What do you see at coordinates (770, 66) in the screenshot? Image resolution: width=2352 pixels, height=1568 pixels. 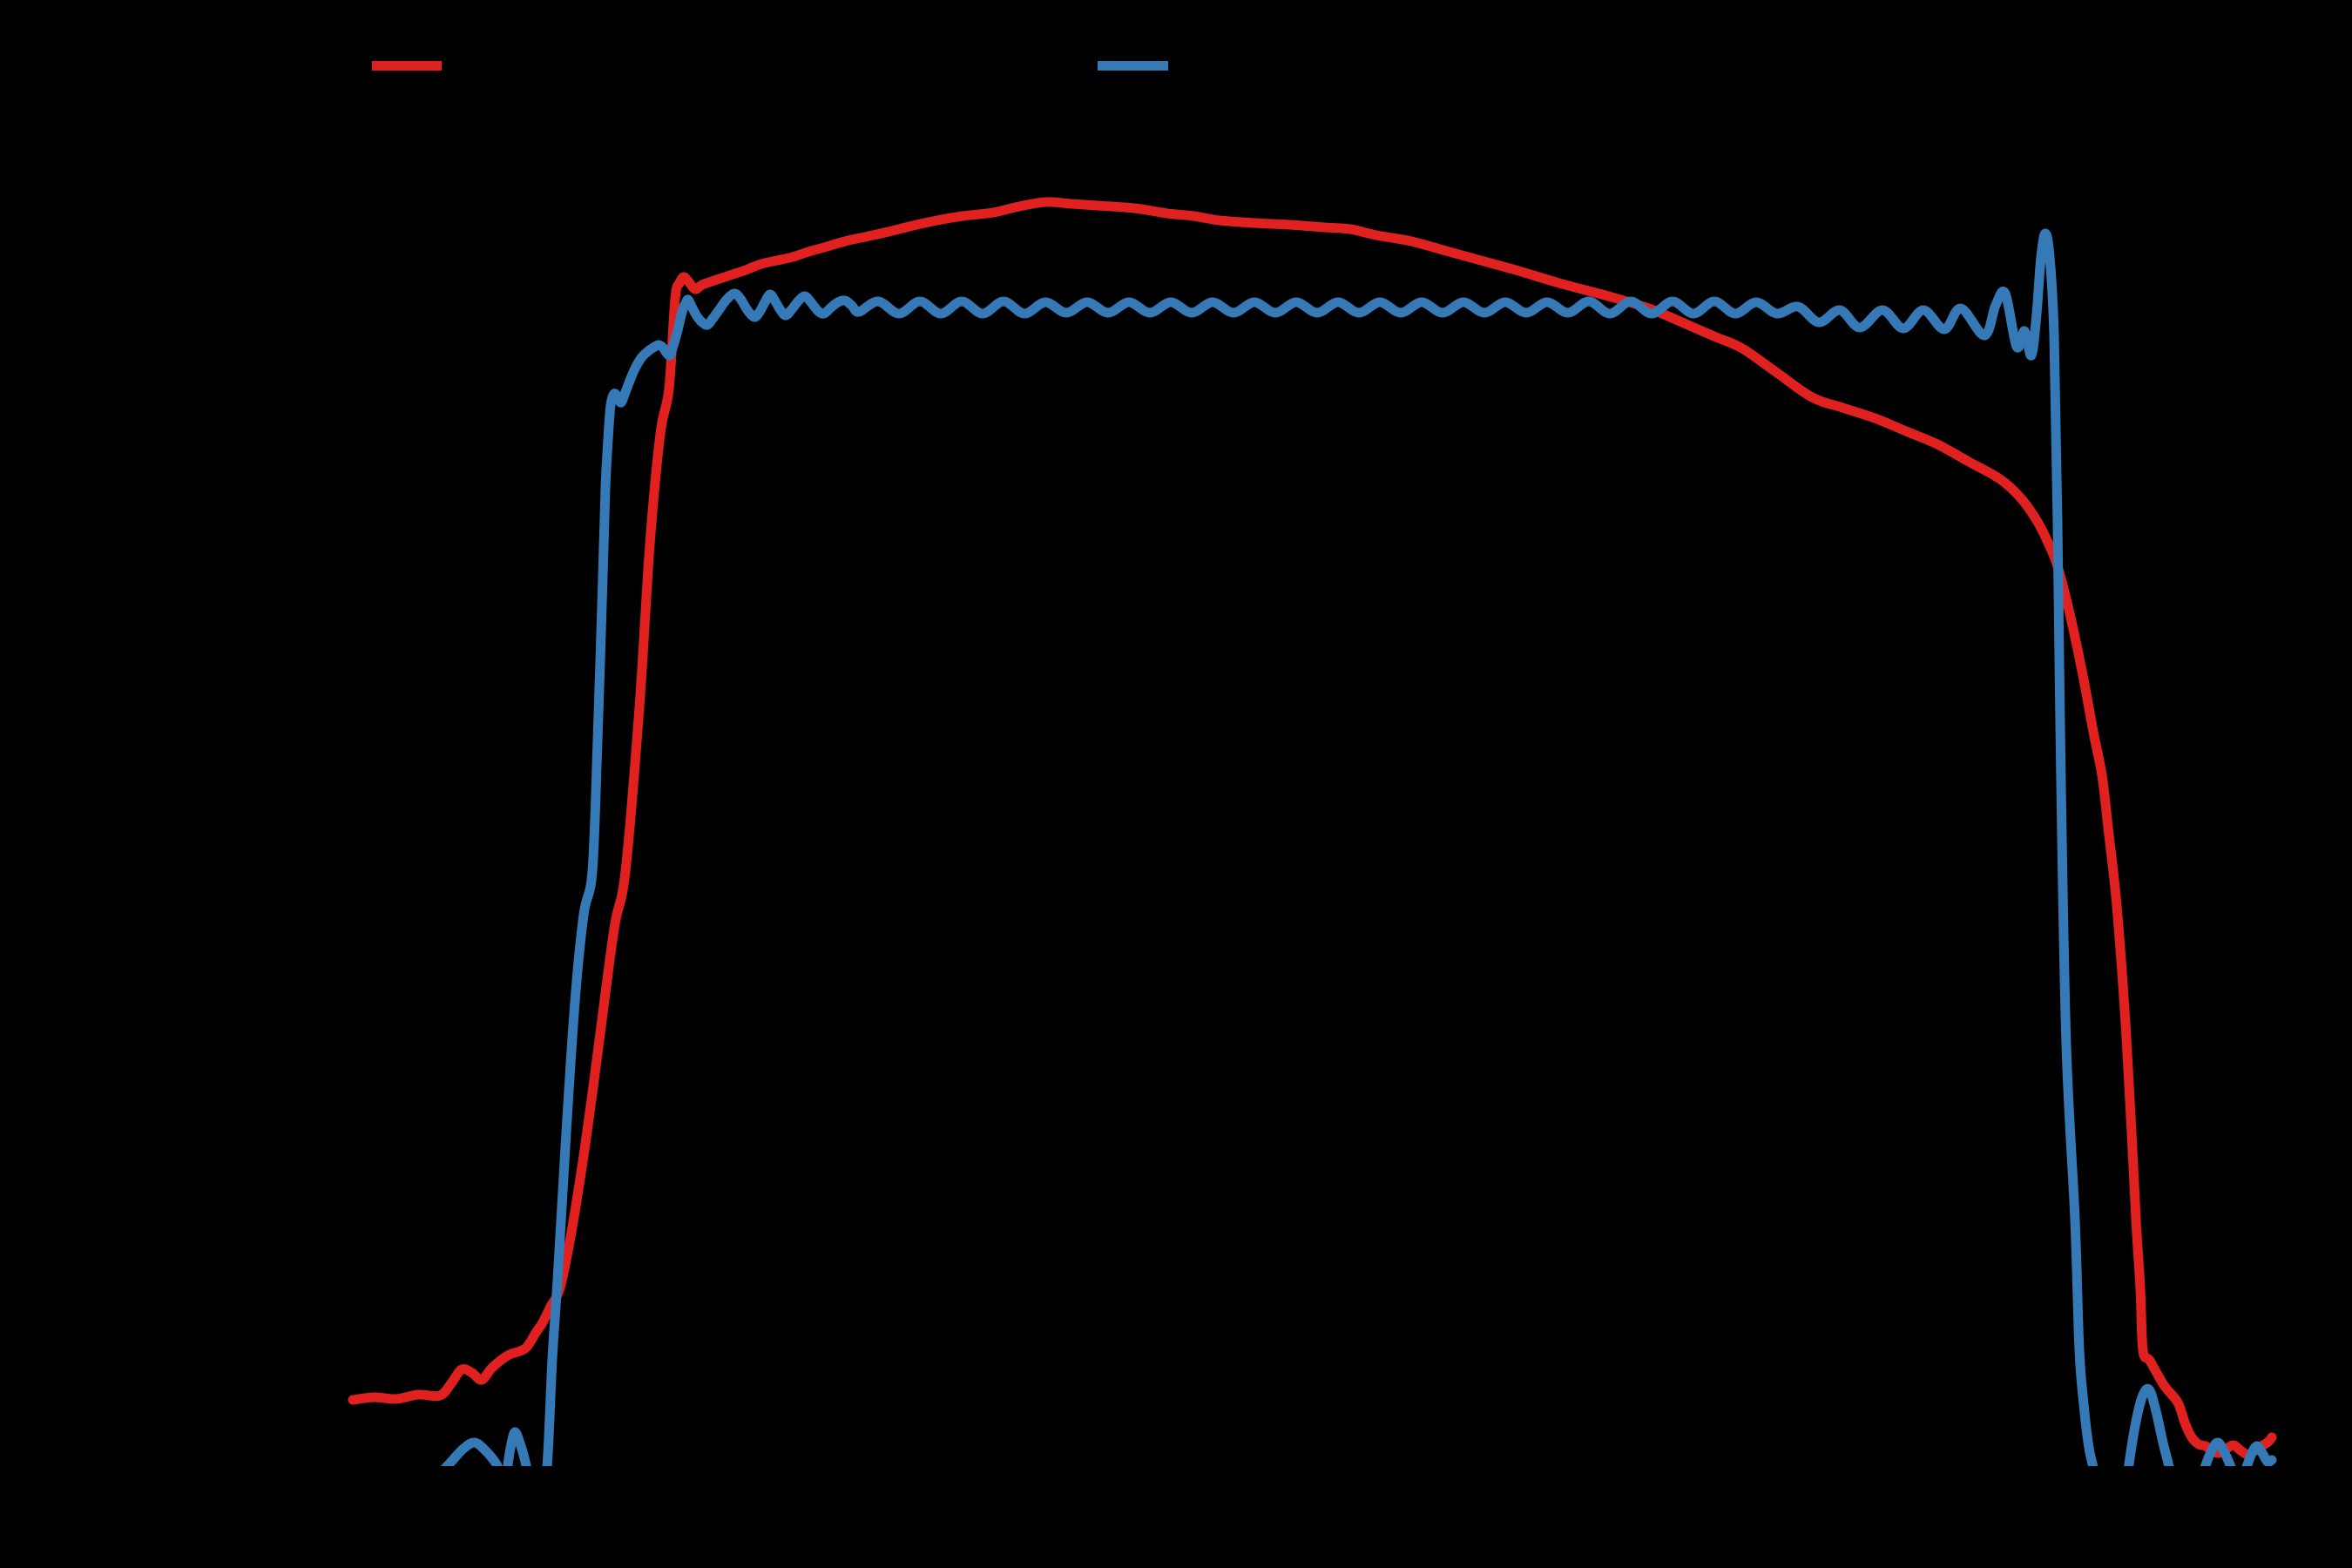 I see `legend` at bounding box center [770, 66].